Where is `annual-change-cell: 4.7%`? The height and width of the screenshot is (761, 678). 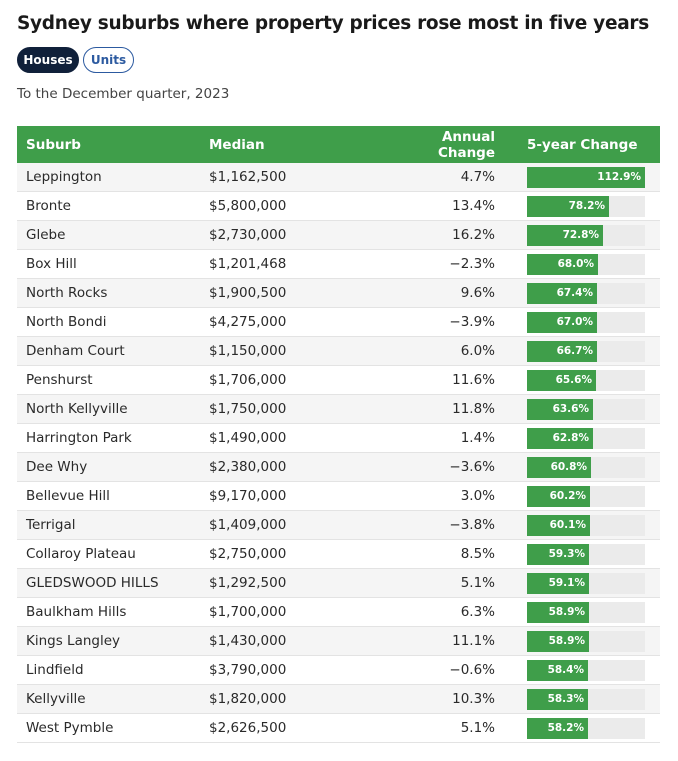
annual-change-cell: 4.7% is located at coordinates (477, 177).